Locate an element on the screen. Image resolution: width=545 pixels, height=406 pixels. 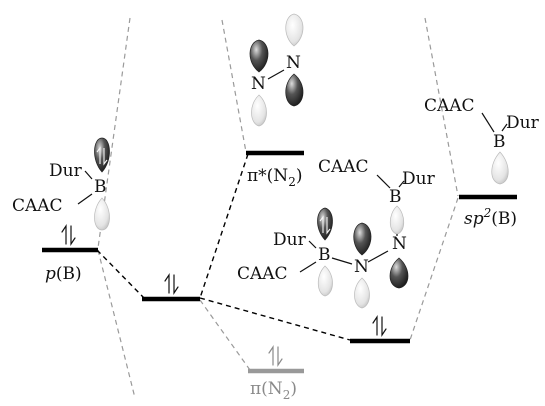
label-pB: p(B) is located at coordinates (63, 274).